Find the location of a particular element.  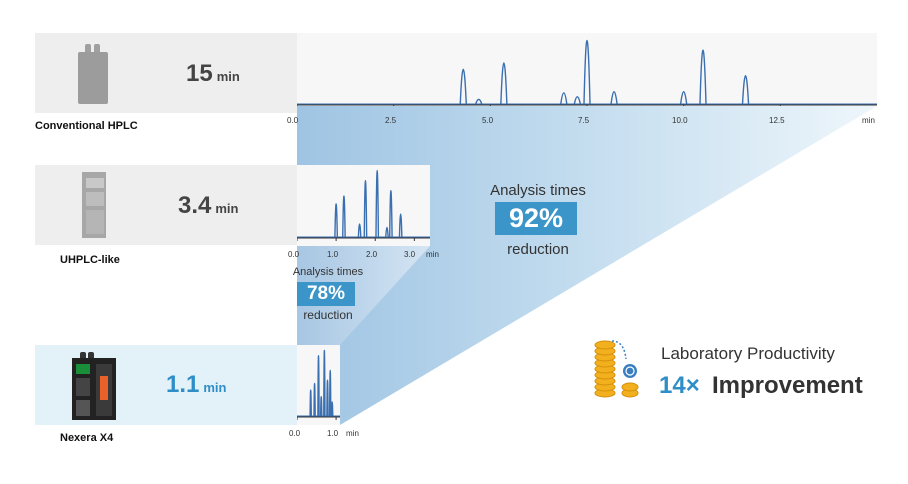

coin-stack-icon is located at coordinates (616, 369).